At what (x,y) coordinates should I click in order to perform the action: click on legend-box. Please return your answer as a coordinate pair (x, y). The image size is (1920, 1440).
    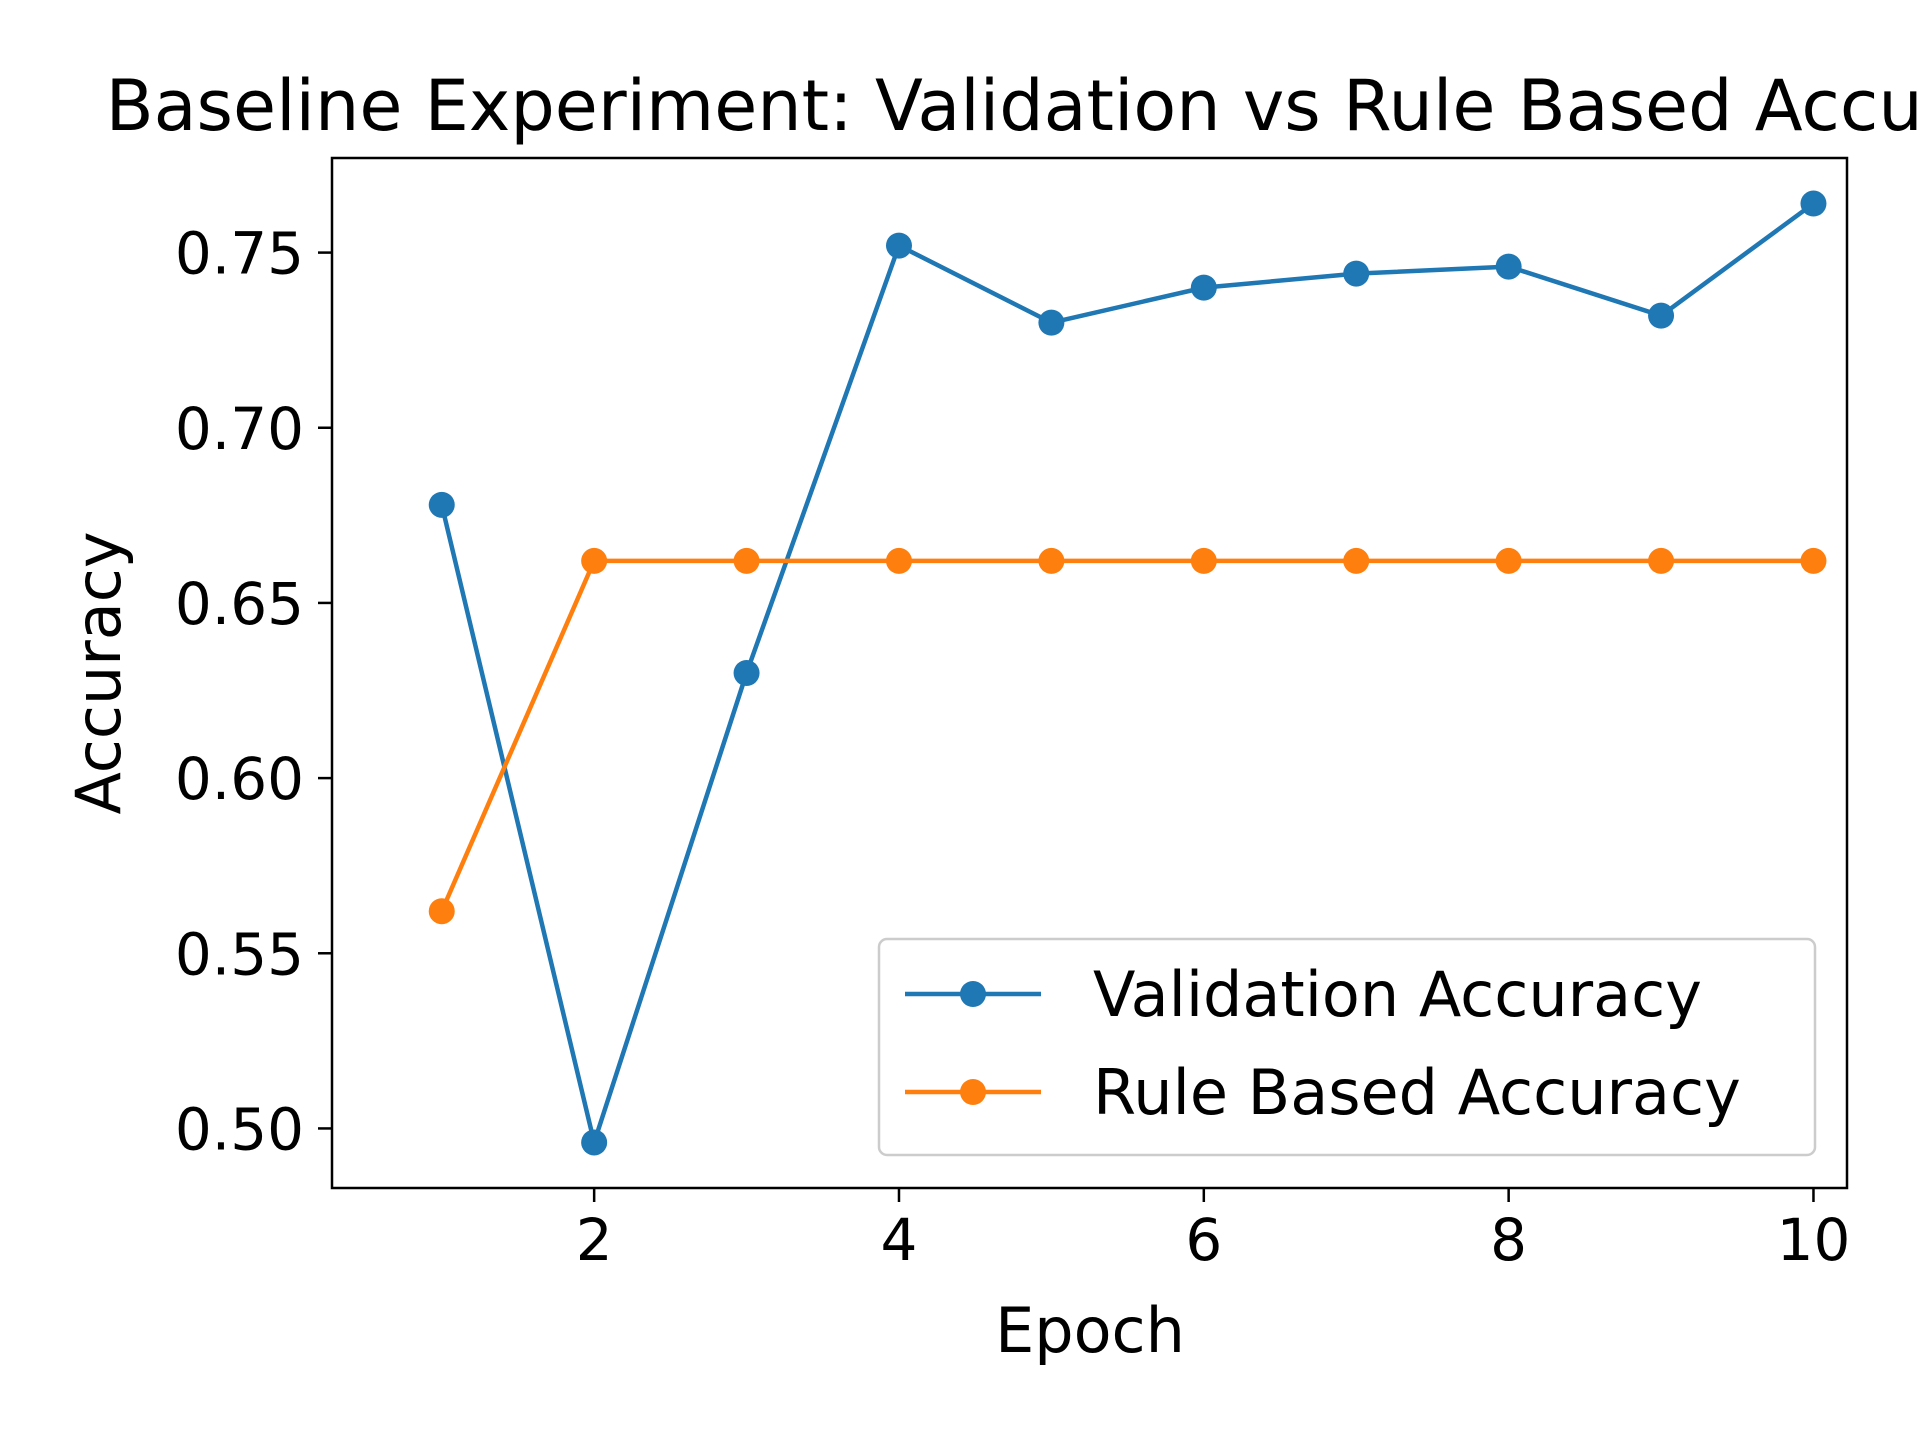
    Looking at the image, I should click on (1347, 1047).